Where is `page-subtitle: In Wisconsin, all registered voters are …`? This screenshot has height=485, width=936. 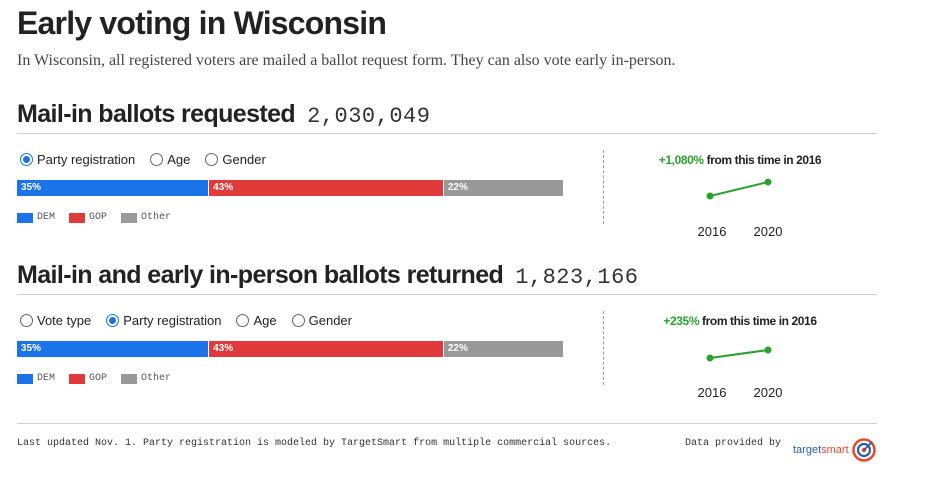 page-subtitle: In Wisconsin, all registered voters are … is located at coordinates (346, 60).